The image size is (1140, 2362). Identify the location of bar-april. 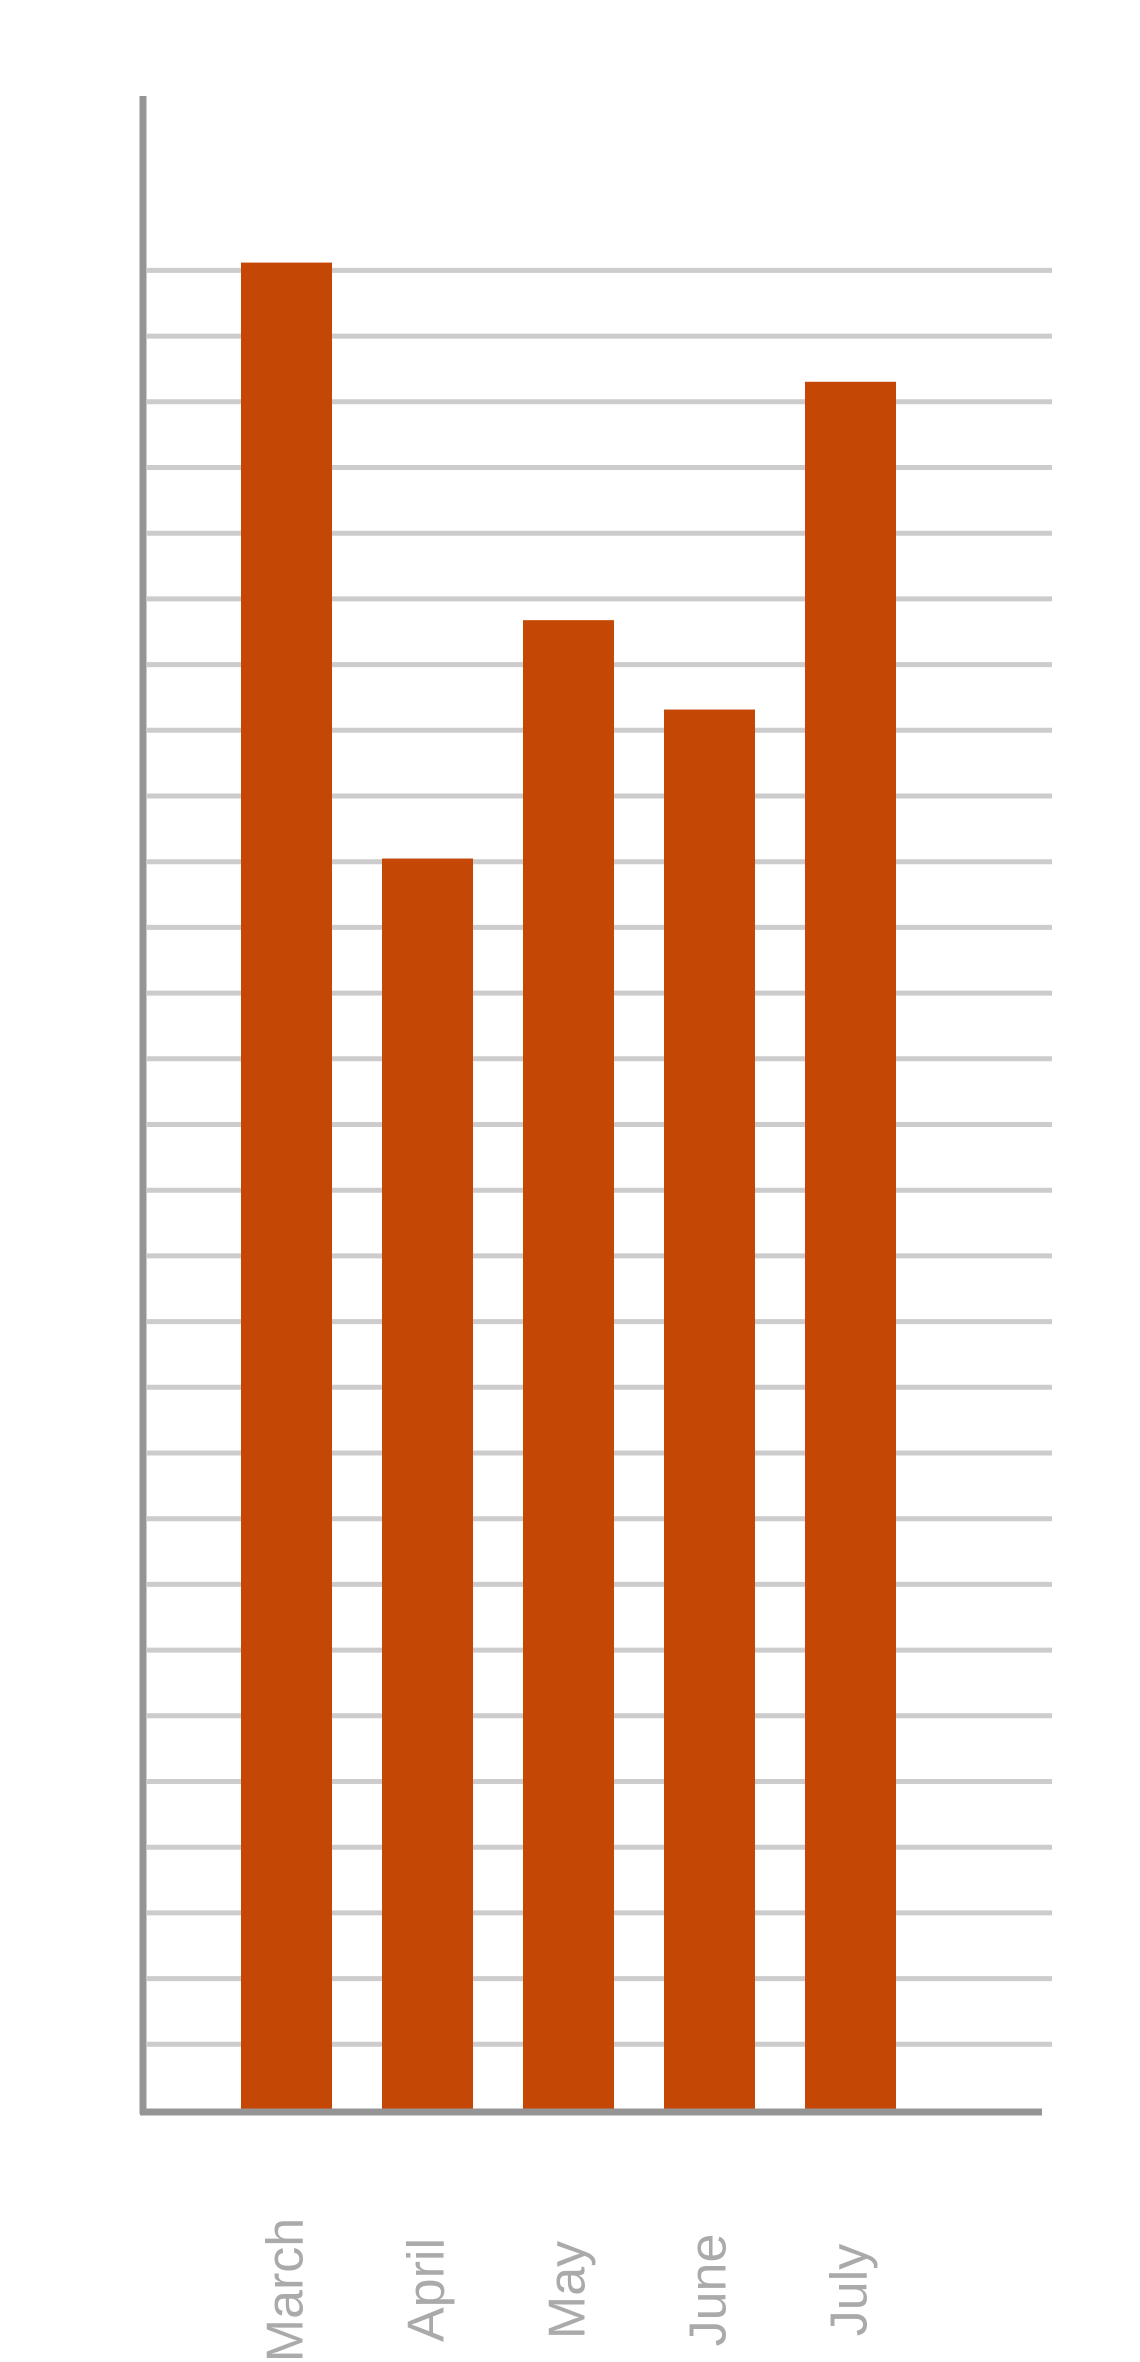
(427, 1484).